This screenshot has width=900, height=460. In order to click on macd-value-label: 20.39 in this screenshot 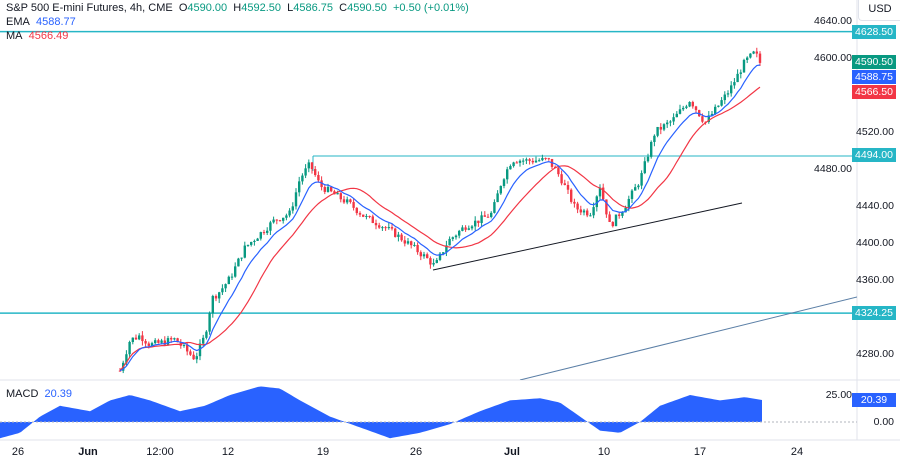, I will do `click(874, 400)`.